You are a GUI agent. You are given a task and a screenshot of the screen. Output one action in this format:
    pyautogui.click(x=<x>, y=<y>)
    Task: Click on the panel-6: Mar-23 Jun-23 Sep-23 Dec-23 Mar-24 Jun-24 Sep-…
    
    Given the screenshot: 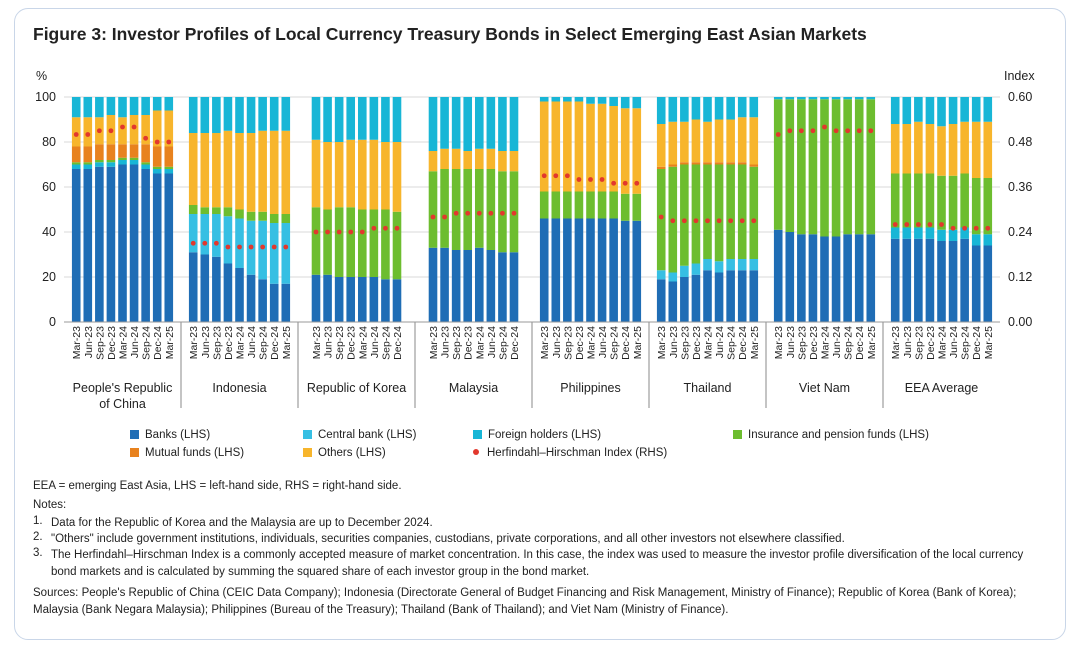 What is the action you would take?
    pyautogui.click(x=825, y=246)
    